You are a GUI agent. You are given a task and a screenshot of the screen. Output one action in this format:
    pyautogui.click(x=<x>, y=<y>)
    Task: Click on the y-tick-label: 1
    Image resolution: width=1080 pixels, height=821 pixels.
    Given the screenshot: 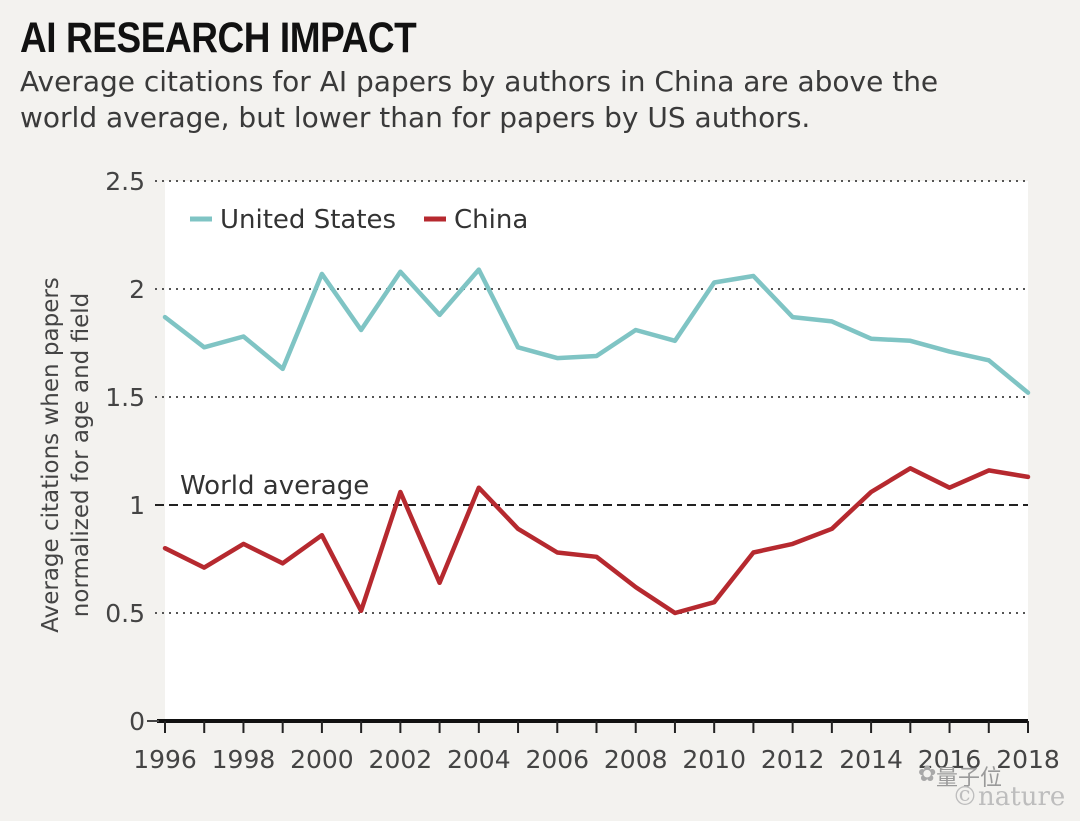 What is the action you would take?
    pyautogui.click(x=137, y=505)
    